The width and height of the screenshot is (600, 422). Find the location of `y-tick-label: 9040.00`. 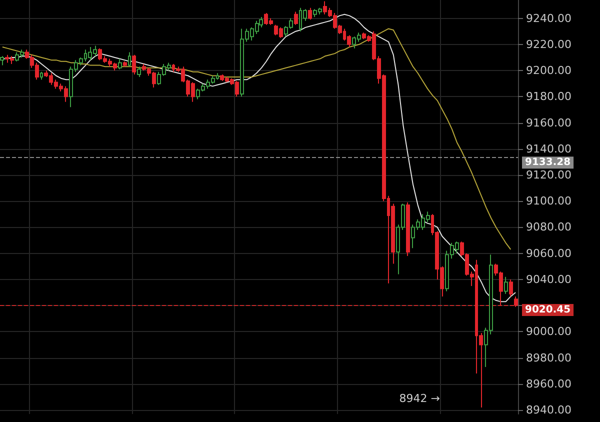

y-tick-label: 9040.00 is located at coordinates (549, 279).